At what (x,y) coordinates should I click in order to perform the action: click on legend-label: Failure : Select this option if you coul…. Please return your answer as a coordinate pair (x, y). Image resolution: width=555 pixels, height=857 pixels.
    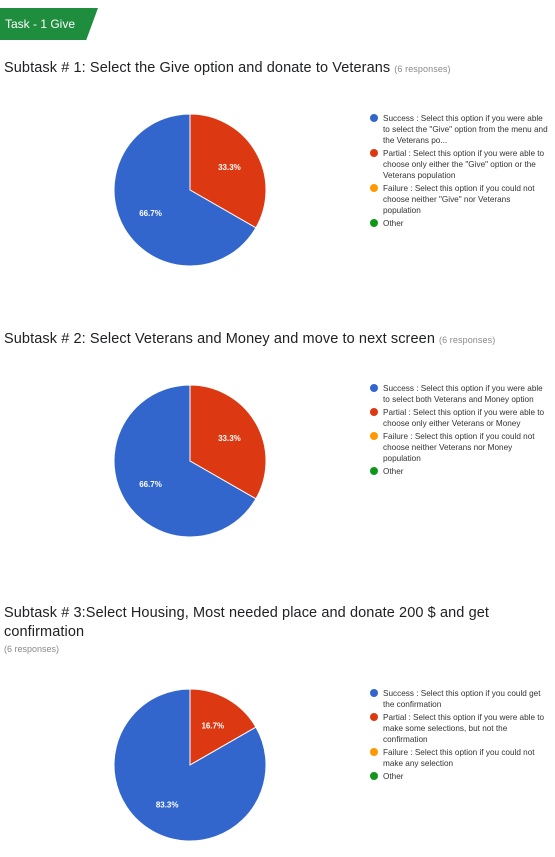
    Looking at the image, I should click on (459, 758).